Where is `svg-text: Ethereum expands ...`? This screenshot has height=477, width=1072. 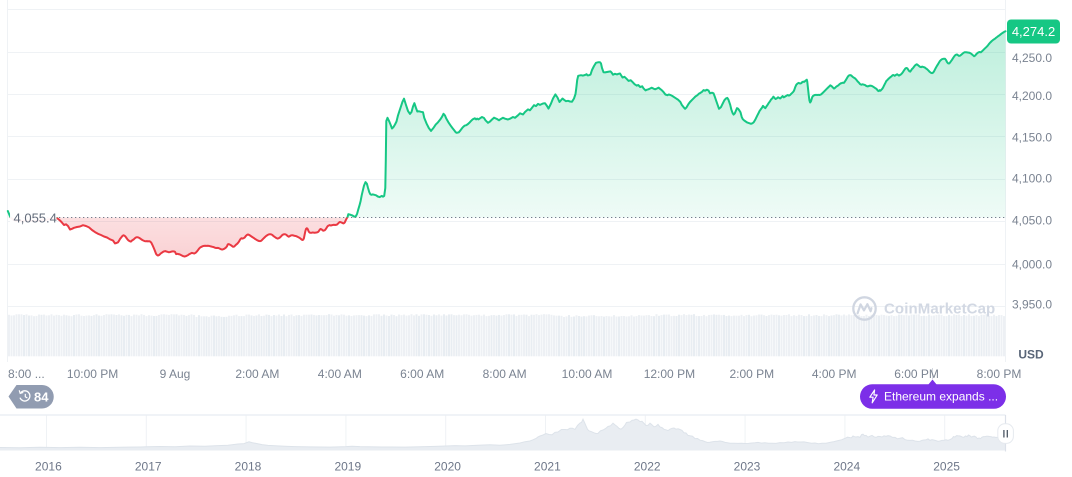 svg-text: Ethereum expands ... is located at coordinates (941, 397).